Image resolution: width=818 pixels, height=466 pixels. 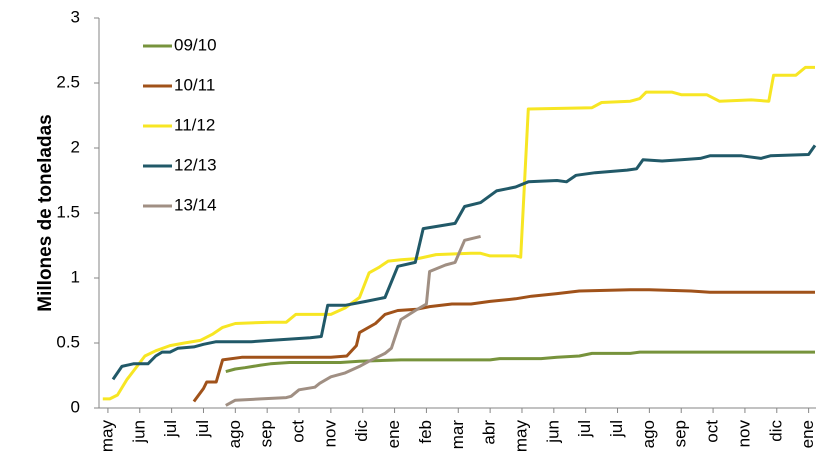 I want to click on legend-label: 13/14, so click(x=195, y=204).